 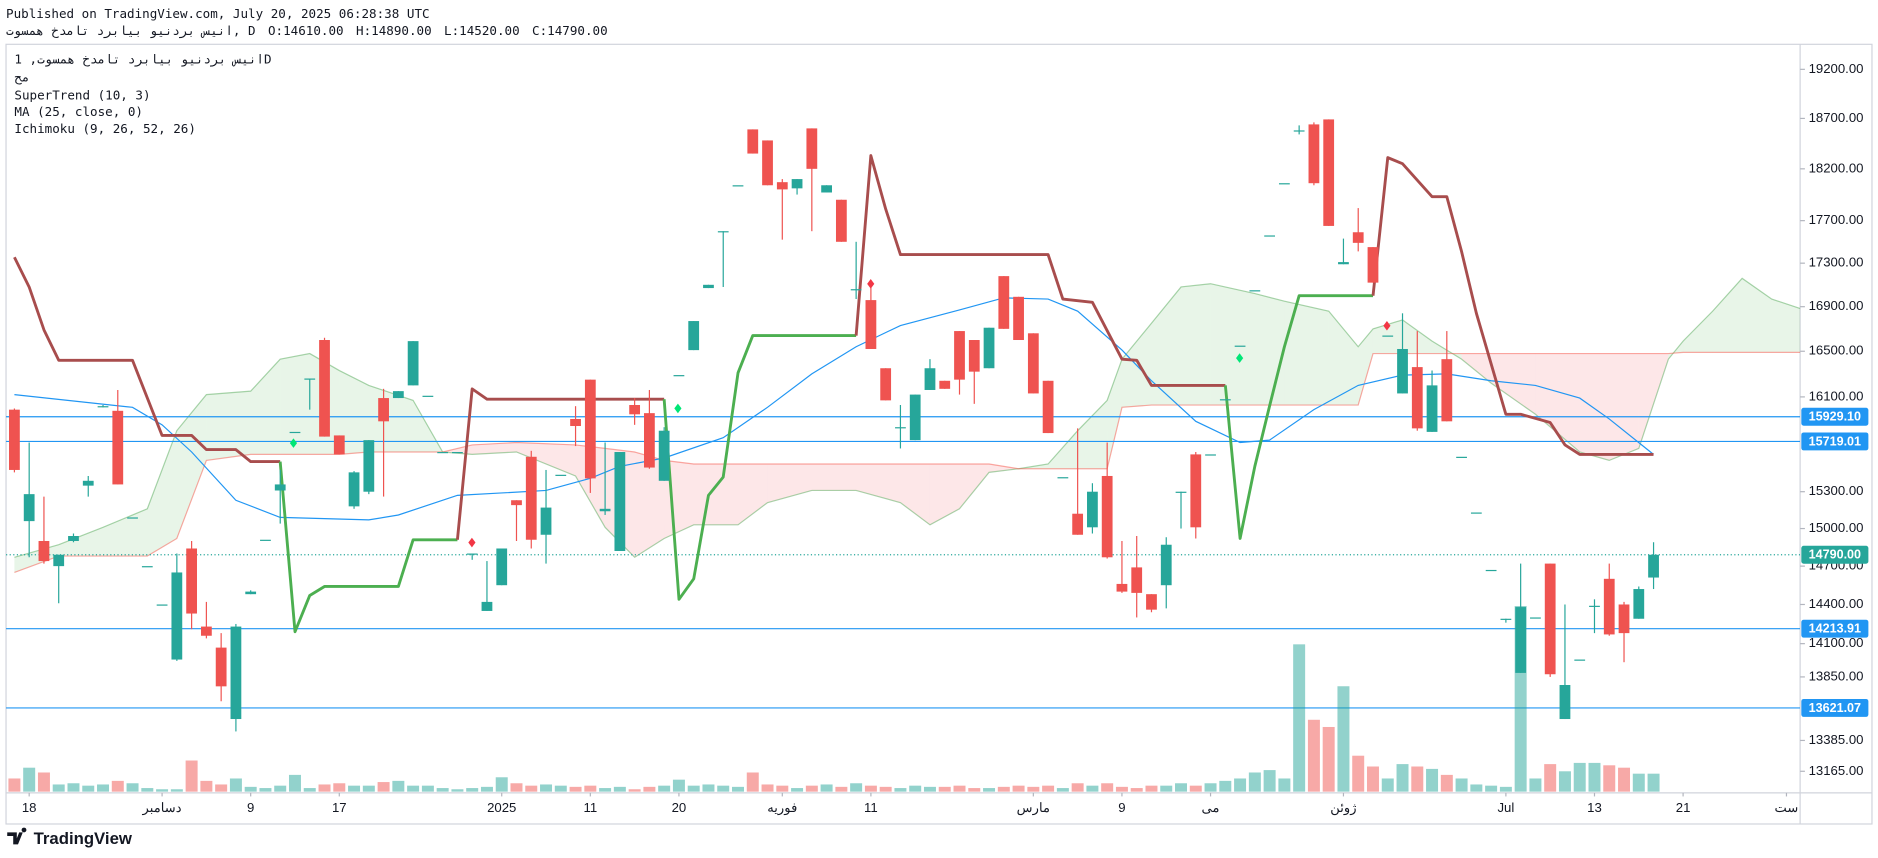 I want to click on x-tick-label: 13, so click(x=1594, y=807).